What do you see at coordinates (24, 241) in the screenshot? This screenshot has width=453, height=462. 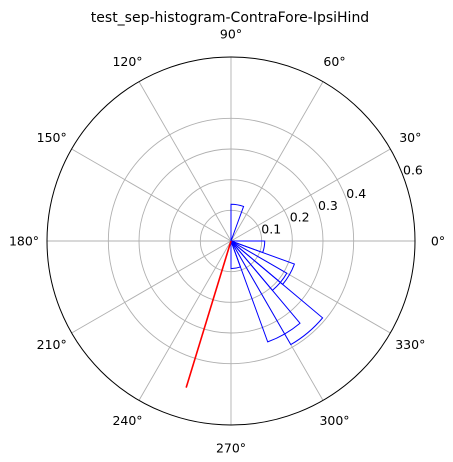 I see `angle-tick-label-6: 180°` at bounding box center [24, 241].